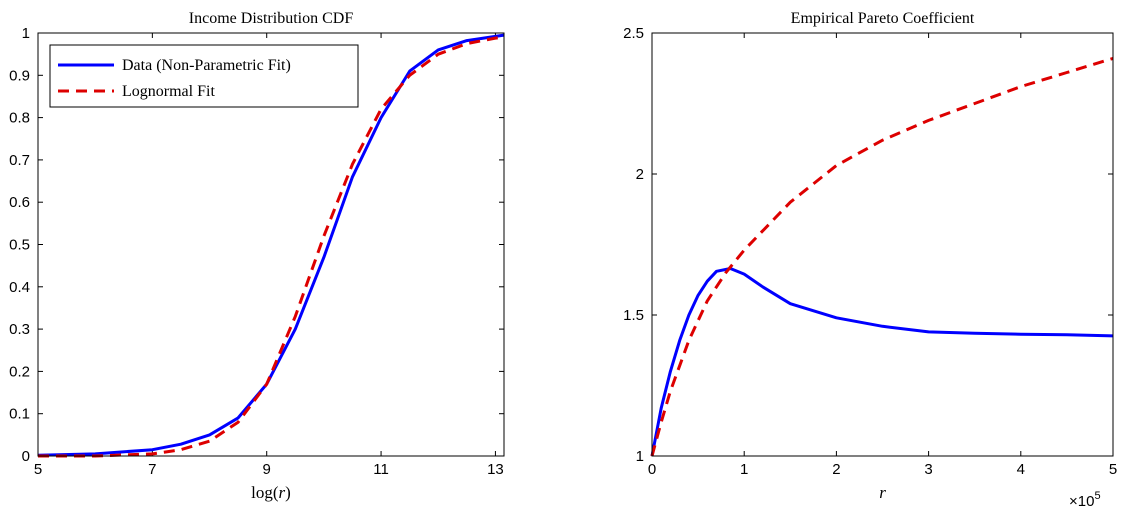 The height and width of the screenshot is (512, 1122). What do you see at coordinates (1085, 500) in the screenshot?
I see `pareto-x-multiplier: ×10⁵` at bounding box center [1085, 500].